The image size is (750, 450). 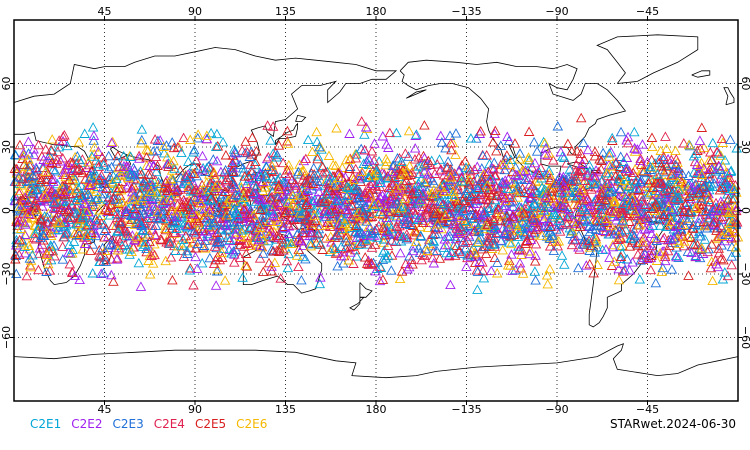 What do you see at coordinates (169, 424) in the screenshot?
I see `legend-item-c2e4: C2E4` at bounding box center [169, 424].